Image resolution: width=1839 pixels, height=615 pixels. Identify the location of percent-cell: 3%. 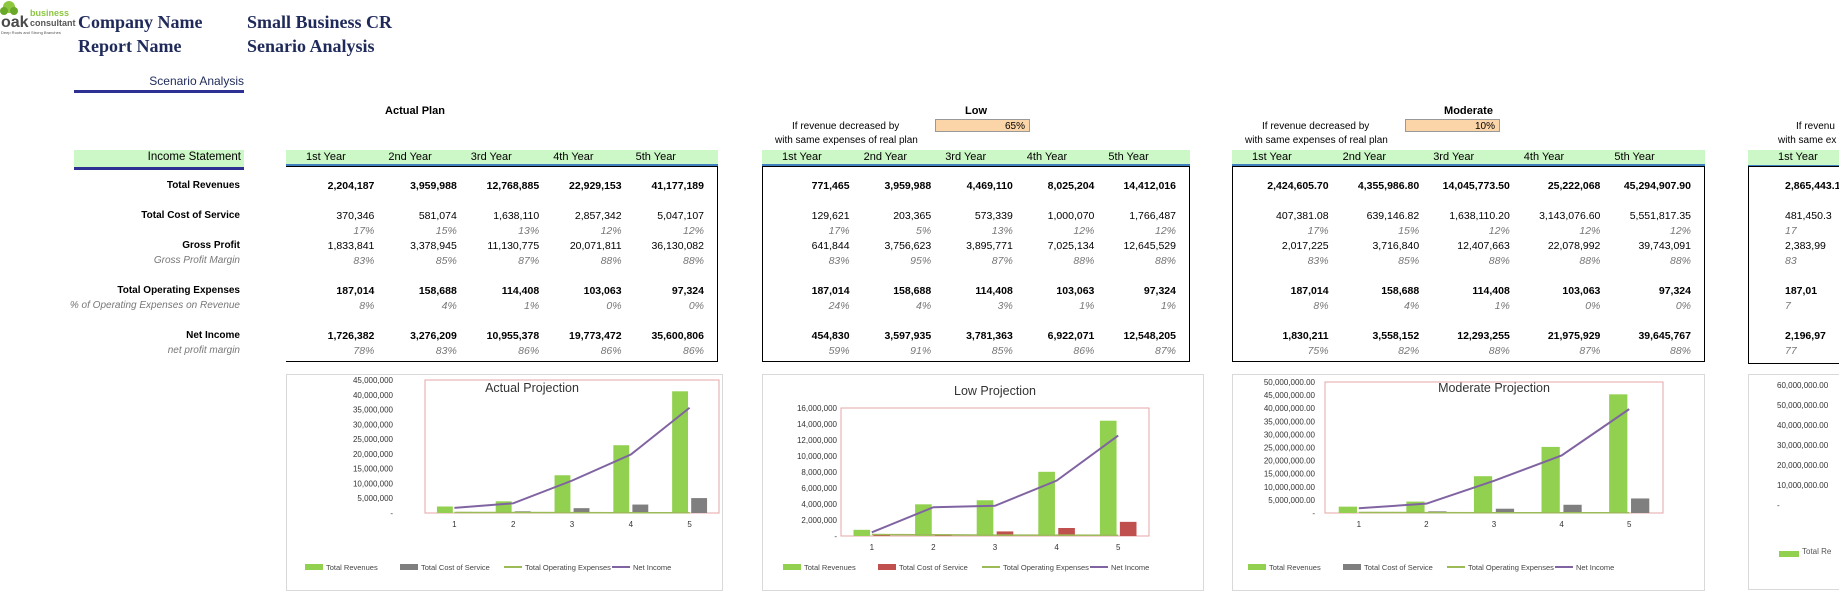
(1005, 306).